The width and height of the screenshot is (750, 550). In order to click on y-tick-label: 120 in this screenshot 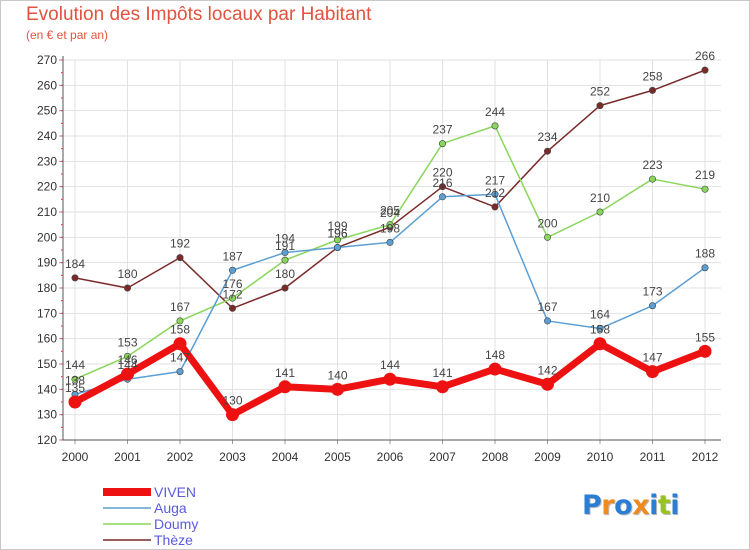, I will do `click(47, 440)`.